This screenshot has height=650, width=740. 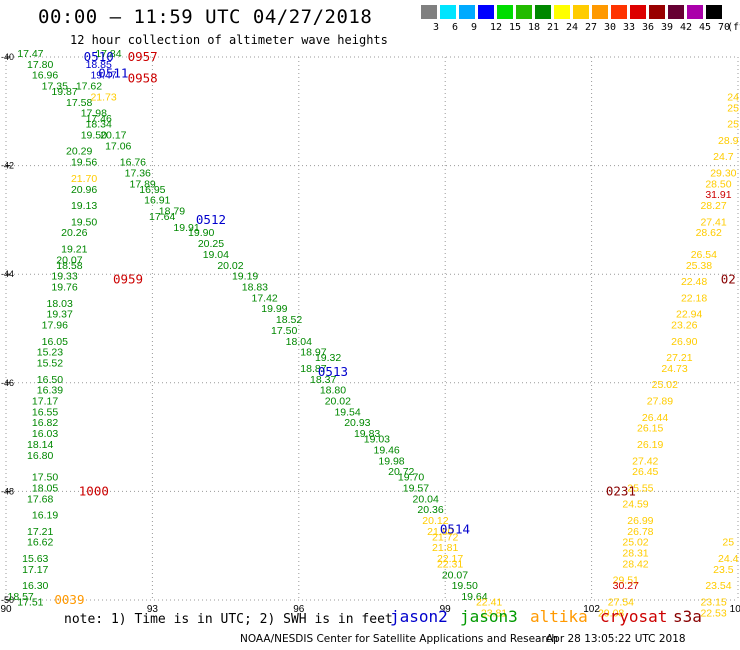 I want to click on data-point-label: 16.50, so click(x=50, y=380).